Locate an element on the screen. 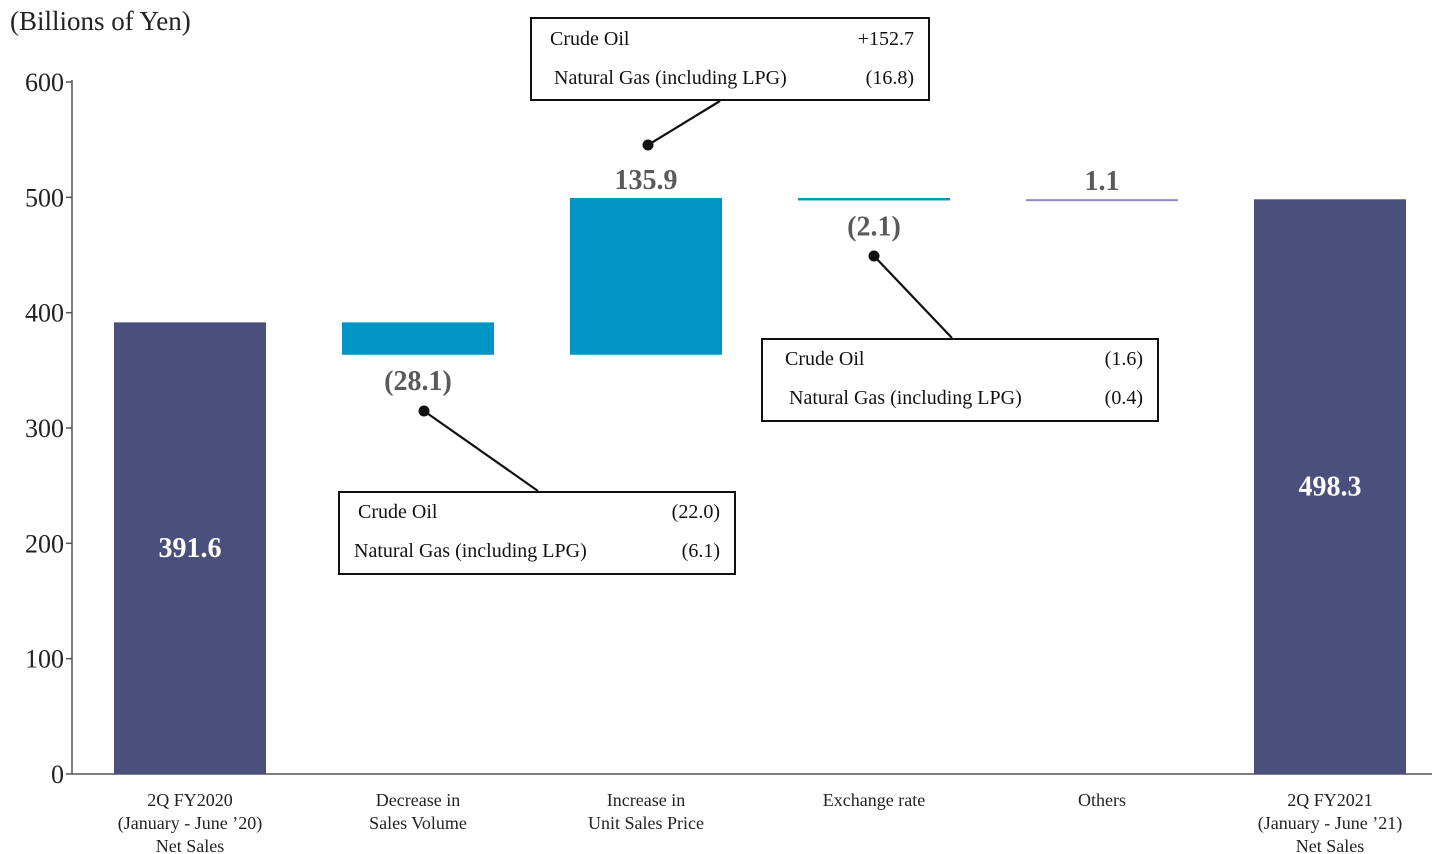  x-category-label: Exchange rate is located at coordinates (874, 800).